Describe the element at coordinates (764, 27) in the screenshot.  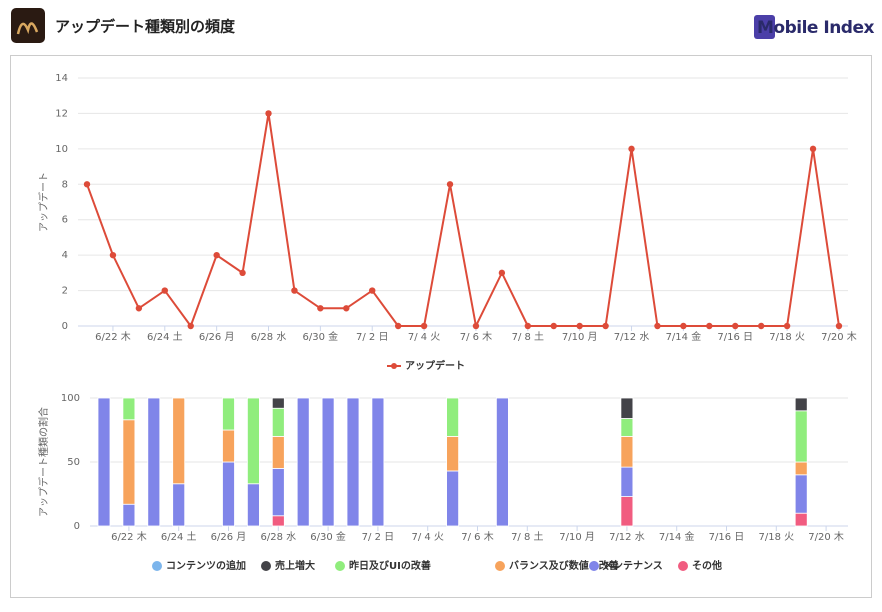
I see `brand-mark` at that location.